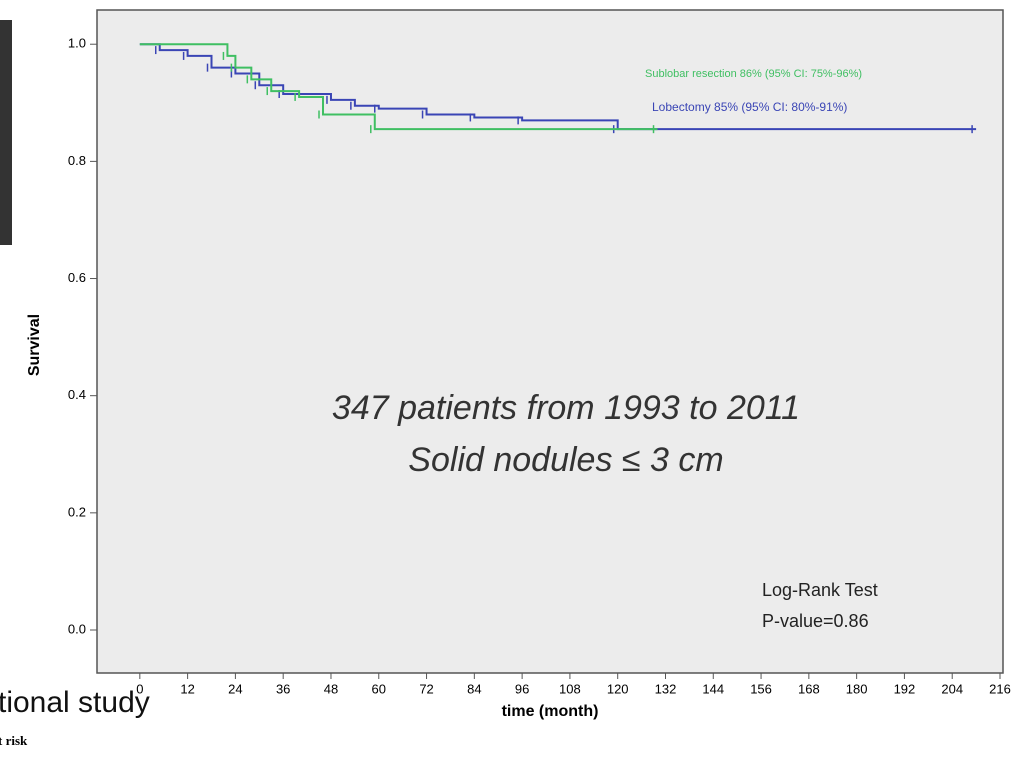 Image resolution: width=1017 pixels, height=778 pixels. I want to click on x-tick-label: 156, so click(761, 688).